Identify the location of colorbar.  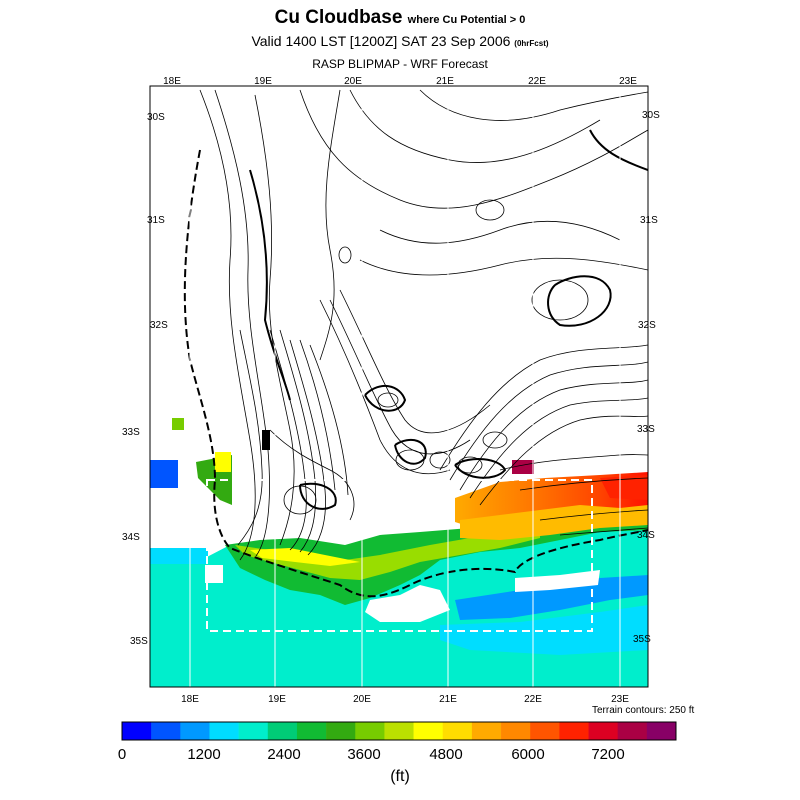
(399, 731).